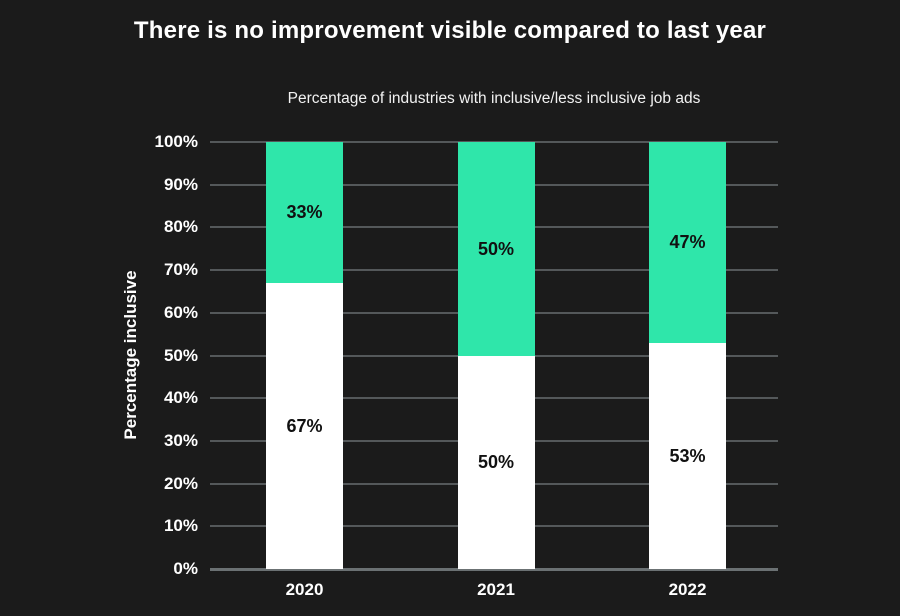 Image resolution: width=900 pixels, height=616 pixels. What do you see at coordinates (304, 589) in the screenshot?
I see `x-tick-label: 2020` at bounding box center [304, 589].